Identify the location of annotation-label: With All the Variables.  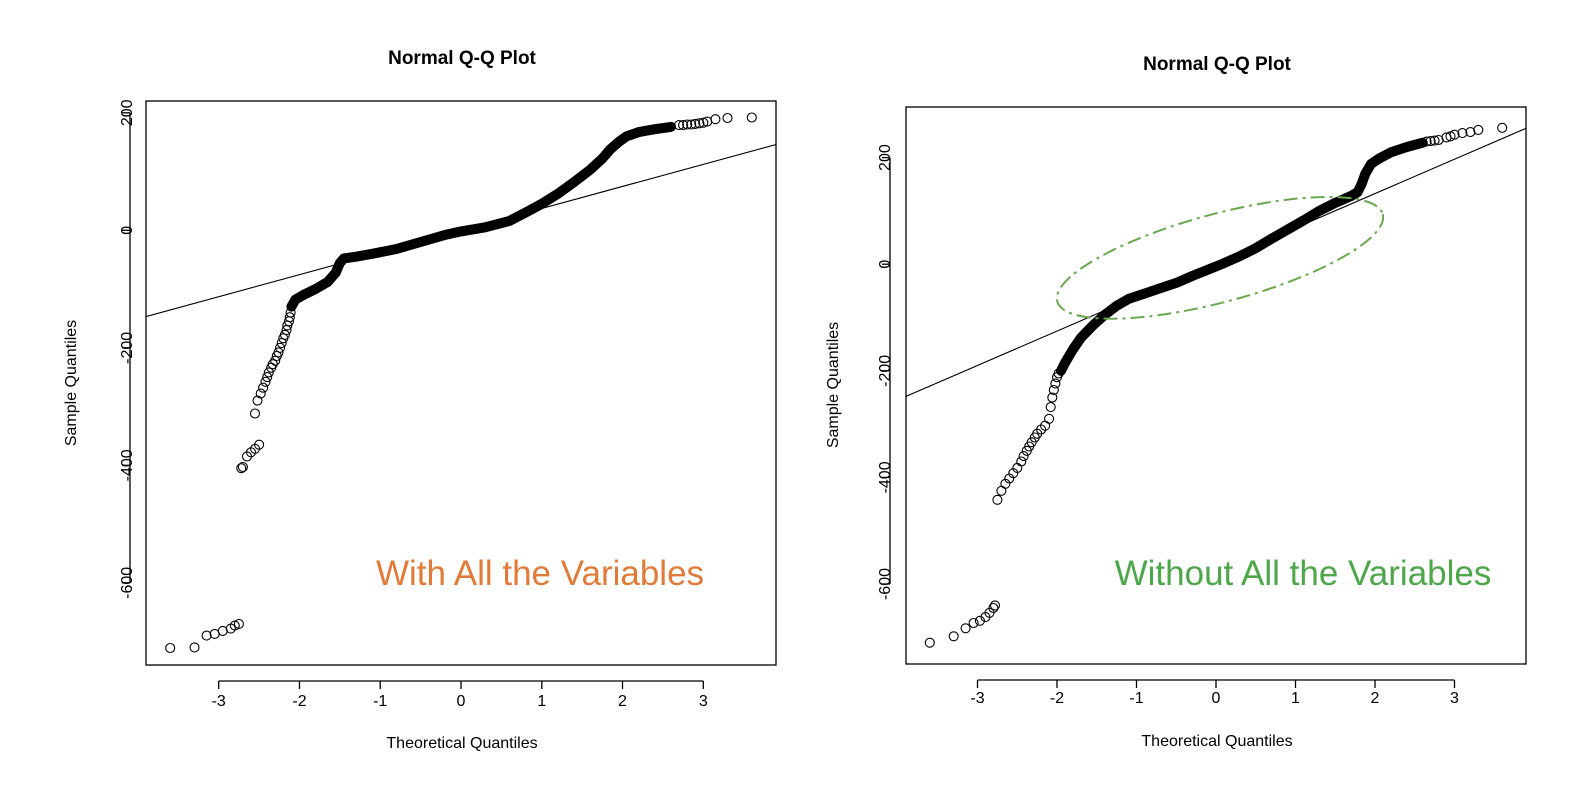
(540, 573).